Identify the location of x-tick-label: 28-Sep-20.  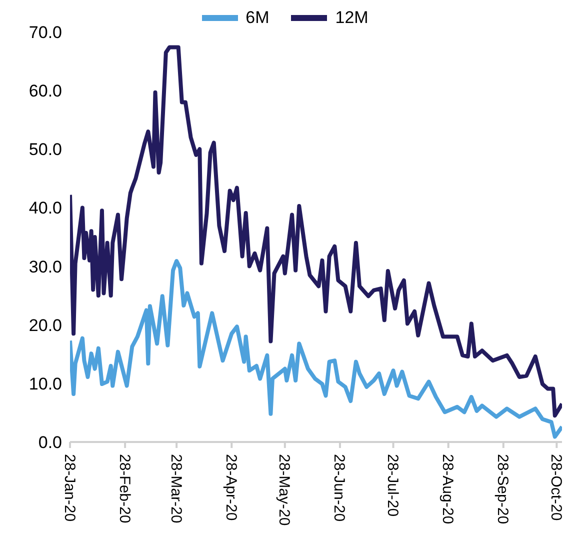
(503, 489).